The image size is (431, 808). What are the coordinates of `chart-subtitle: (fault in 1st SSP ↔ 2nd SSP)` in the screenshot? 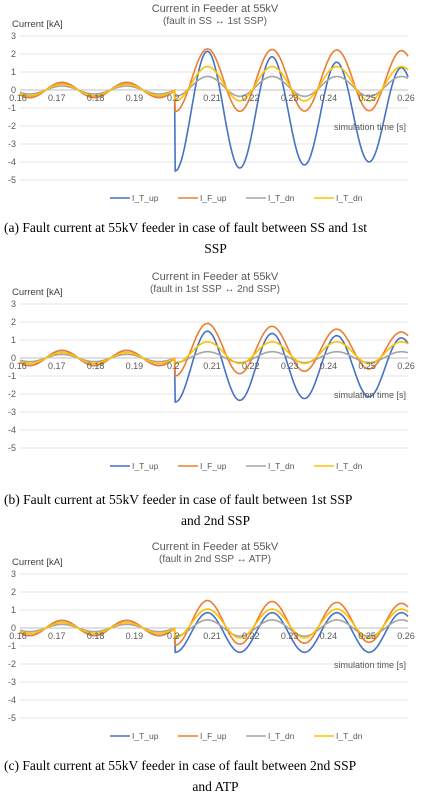 It's located at (215, 289).